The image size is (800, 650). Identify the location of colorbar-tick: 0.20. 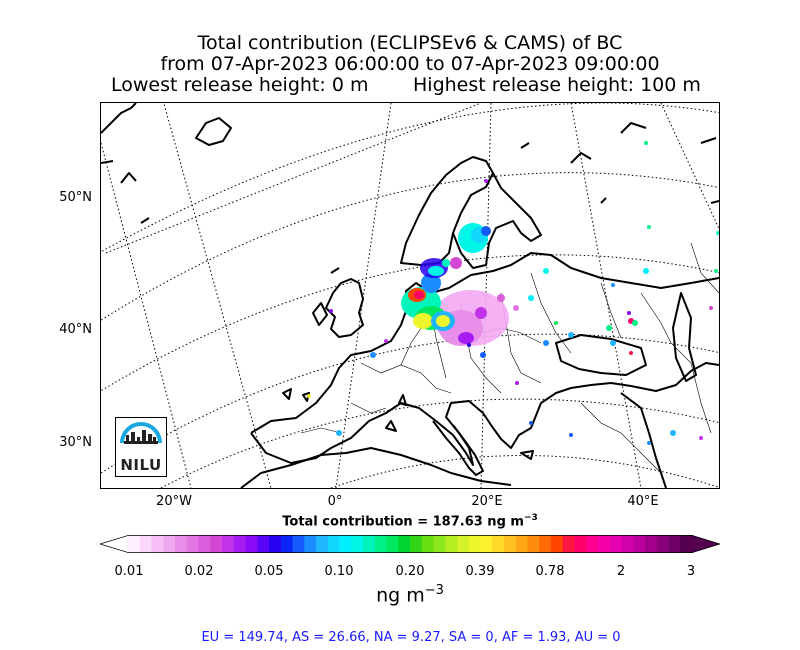
(410, 571).